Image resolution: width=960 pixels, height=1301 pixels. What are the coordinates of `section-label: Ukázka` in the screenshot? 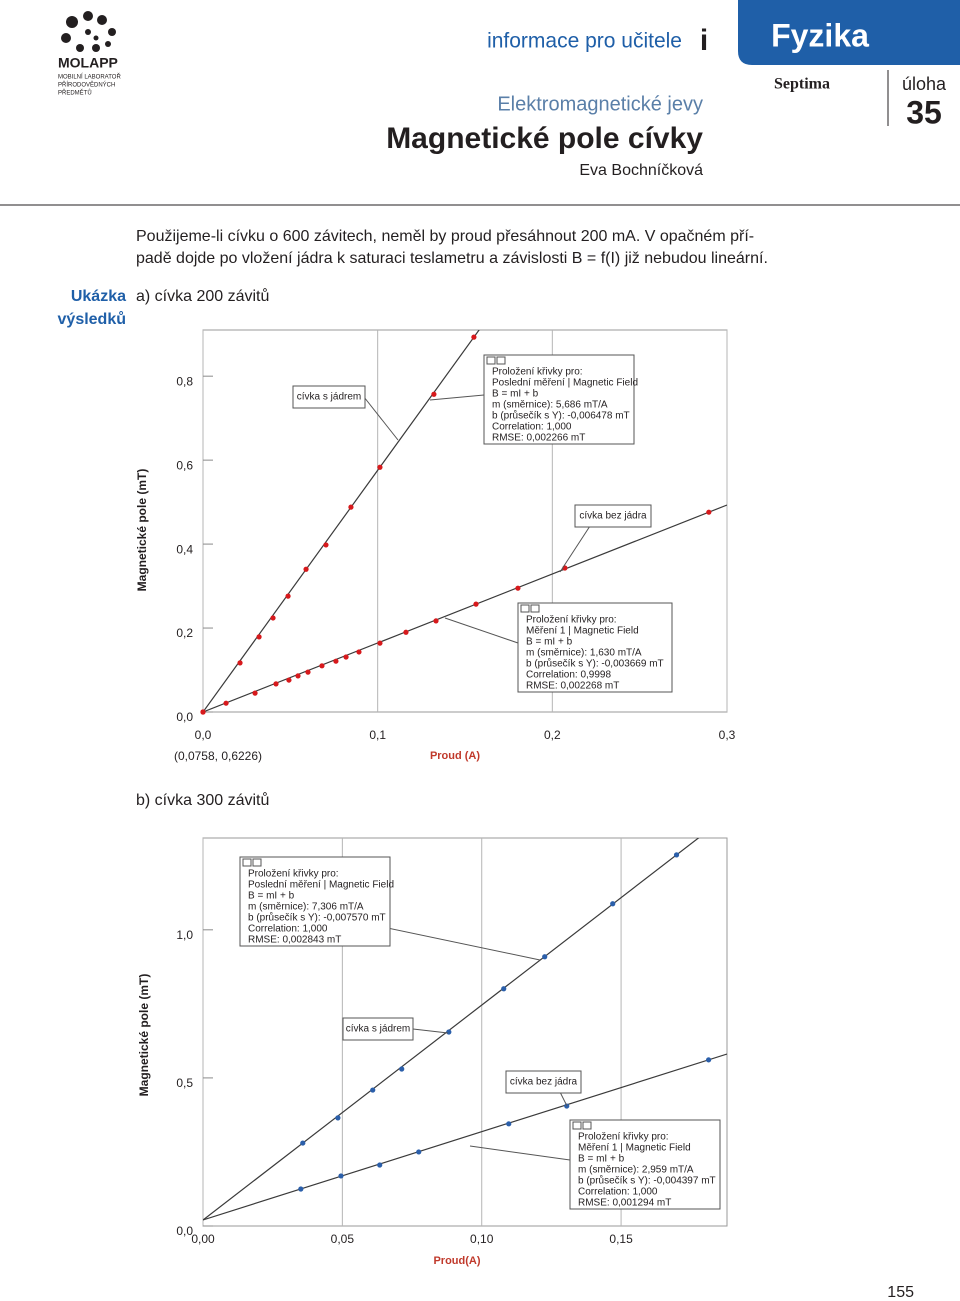 It's located at (98, 296).